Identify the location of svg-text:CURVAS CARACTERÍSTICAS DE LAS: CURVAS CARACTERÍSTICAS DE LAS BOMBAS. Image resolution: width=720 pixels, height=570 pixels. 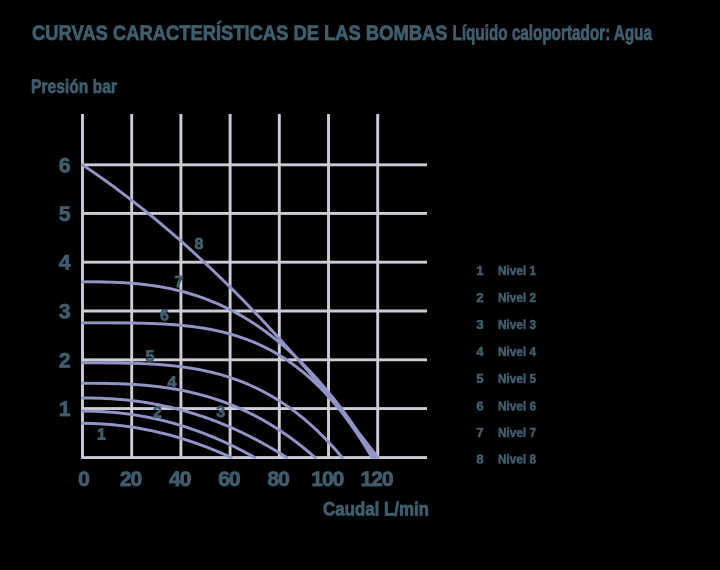
(240, 33).